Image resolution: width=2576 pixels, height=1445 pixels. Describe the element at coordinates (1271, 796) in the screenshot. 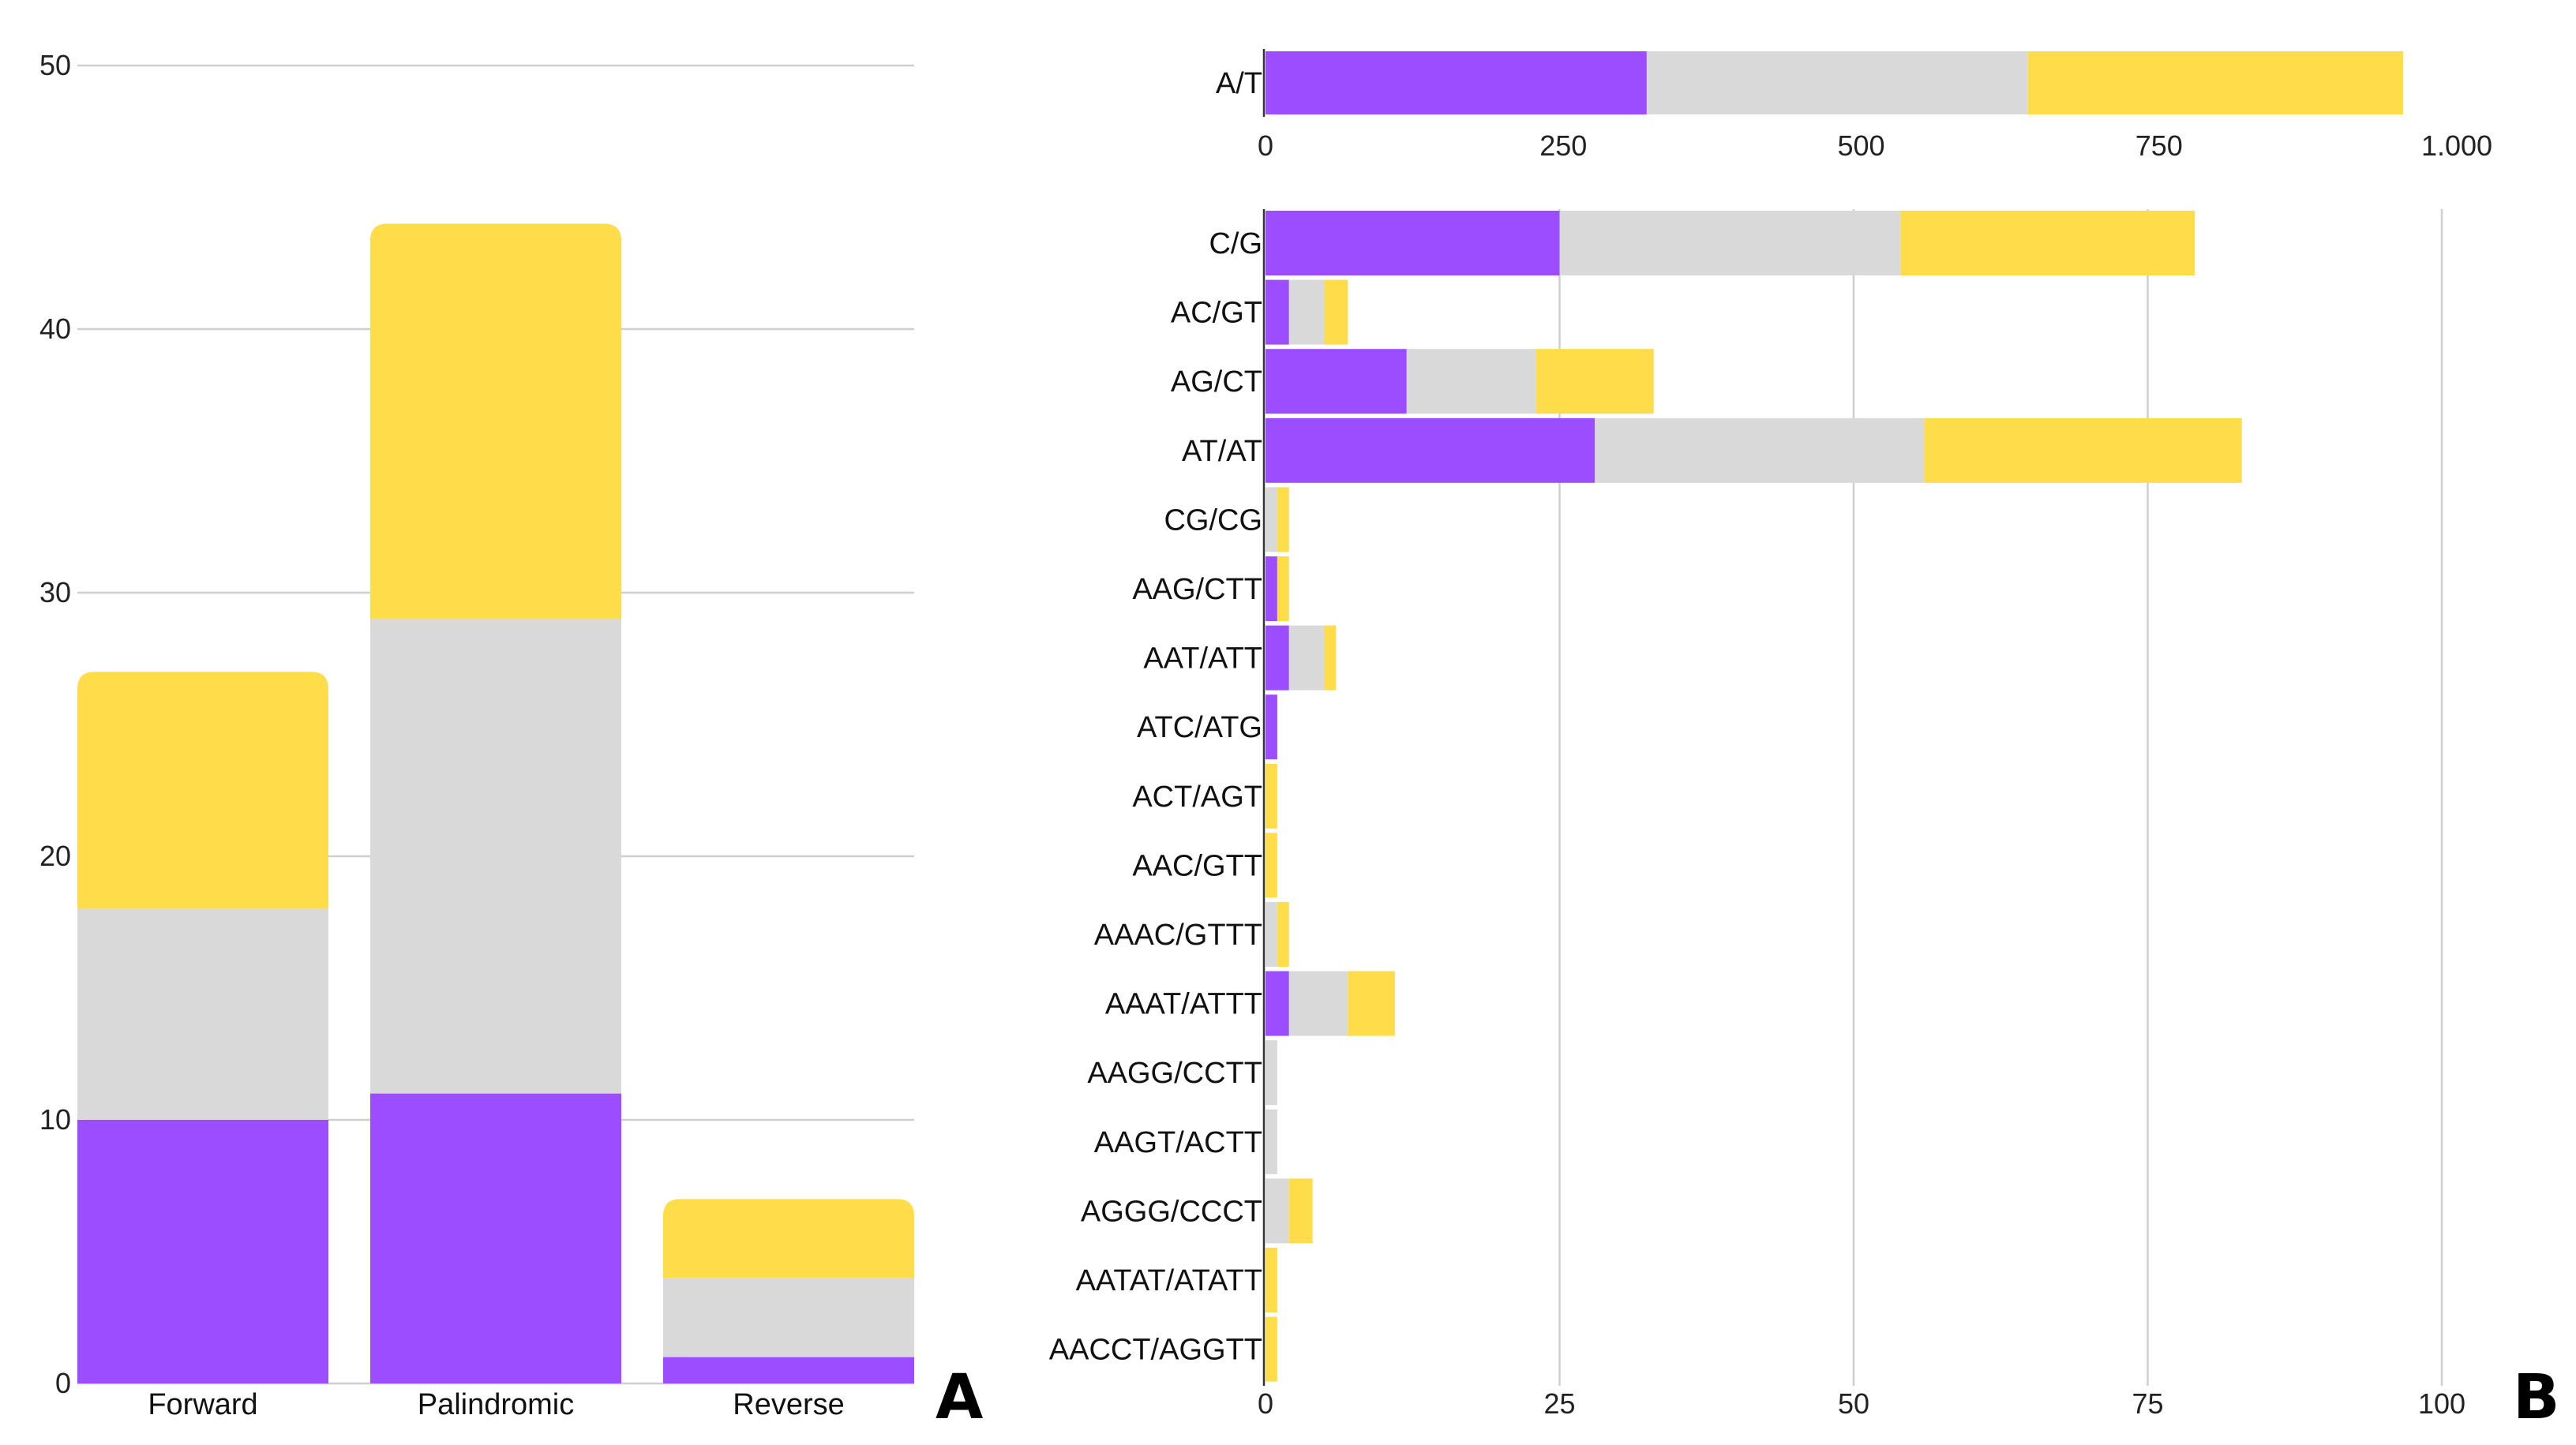

I see `b-main-bar-act-agt-yellow` at that location.